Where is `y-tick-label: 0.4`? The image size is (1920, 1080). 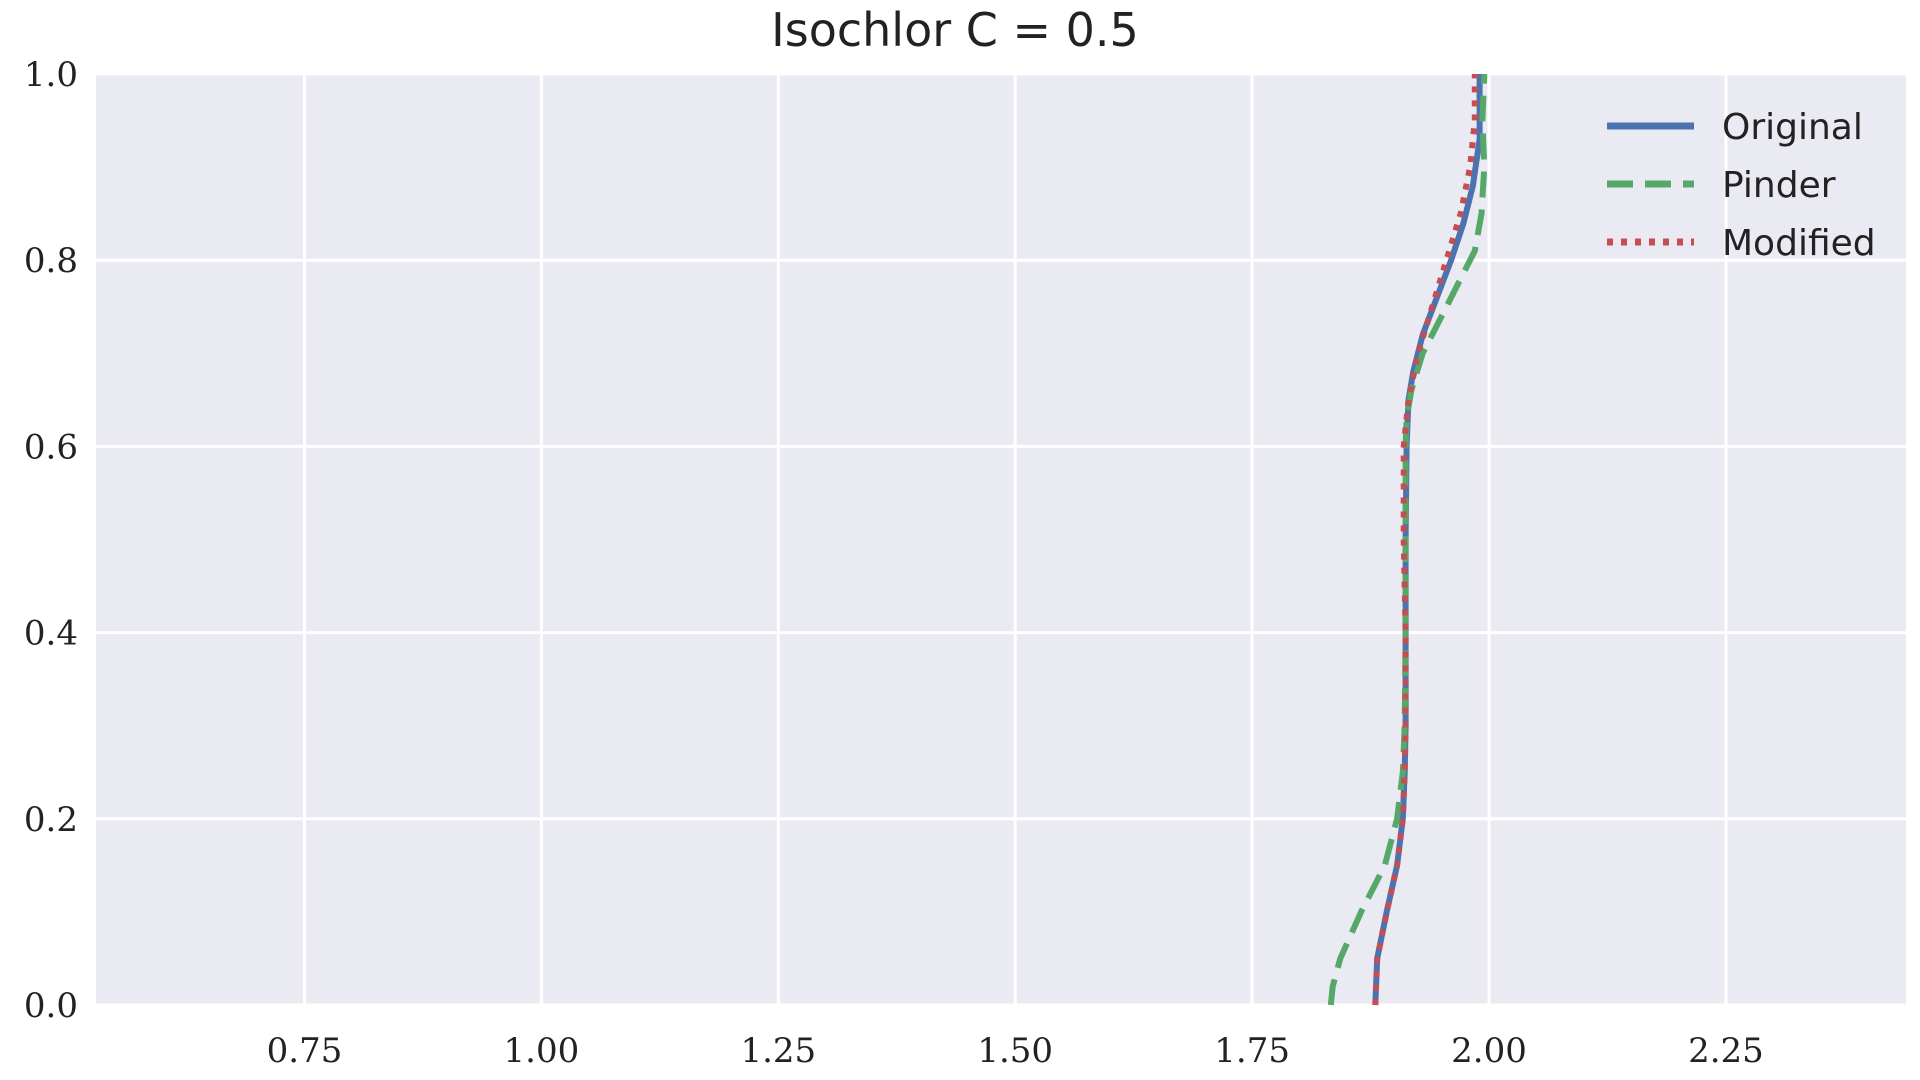 y-tick-label: 0.4 is located at coordinates (51, 634).